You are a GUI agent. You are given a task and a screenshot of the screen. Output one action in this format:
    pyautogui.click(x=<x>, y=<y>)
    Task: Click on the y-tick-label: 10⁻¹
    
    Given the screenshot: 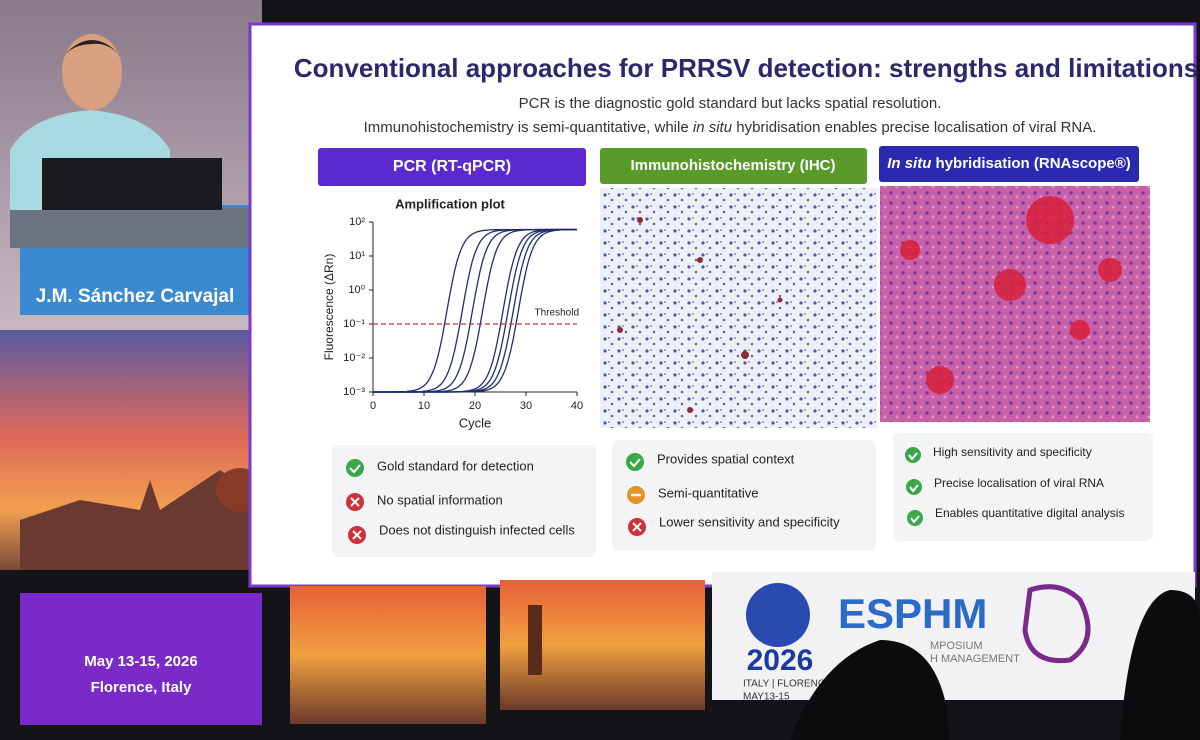 What is the action you would take?
    pyautogui.click(x=354, y=324)
    